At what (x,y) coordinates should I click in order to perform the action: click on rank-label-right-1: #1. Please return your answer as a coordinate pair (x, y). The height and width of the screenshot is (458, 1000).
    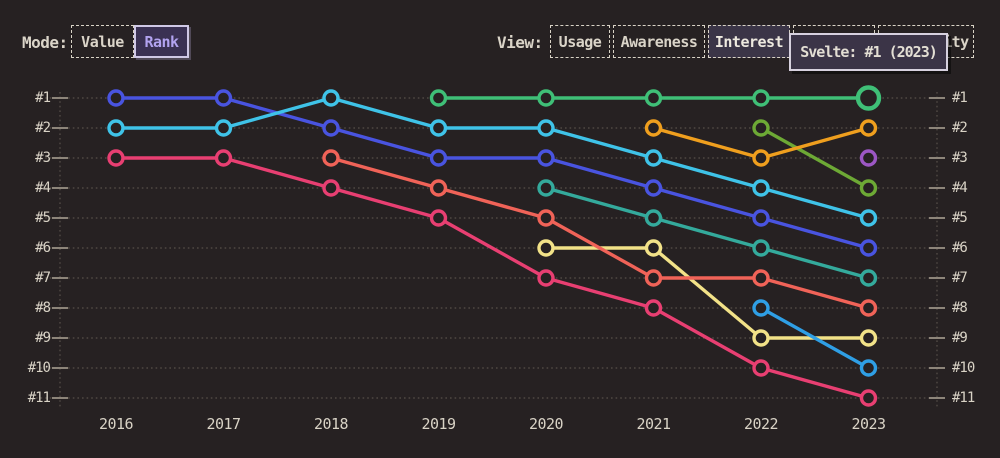
    Looking at the image, I should click on (960, 98).